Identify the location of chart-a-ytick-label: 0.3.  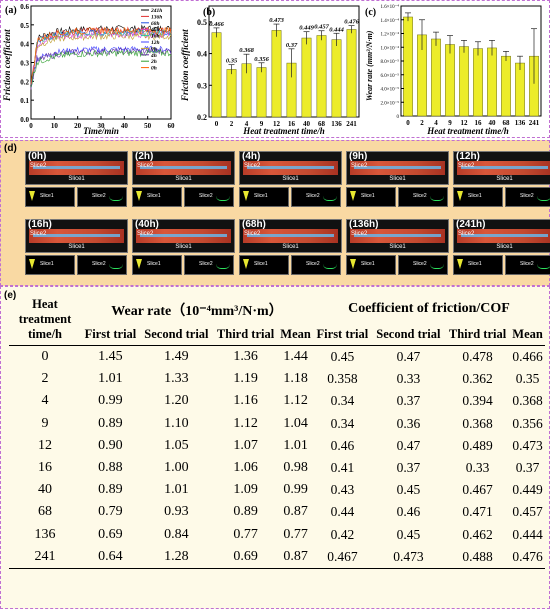
(24, 64).